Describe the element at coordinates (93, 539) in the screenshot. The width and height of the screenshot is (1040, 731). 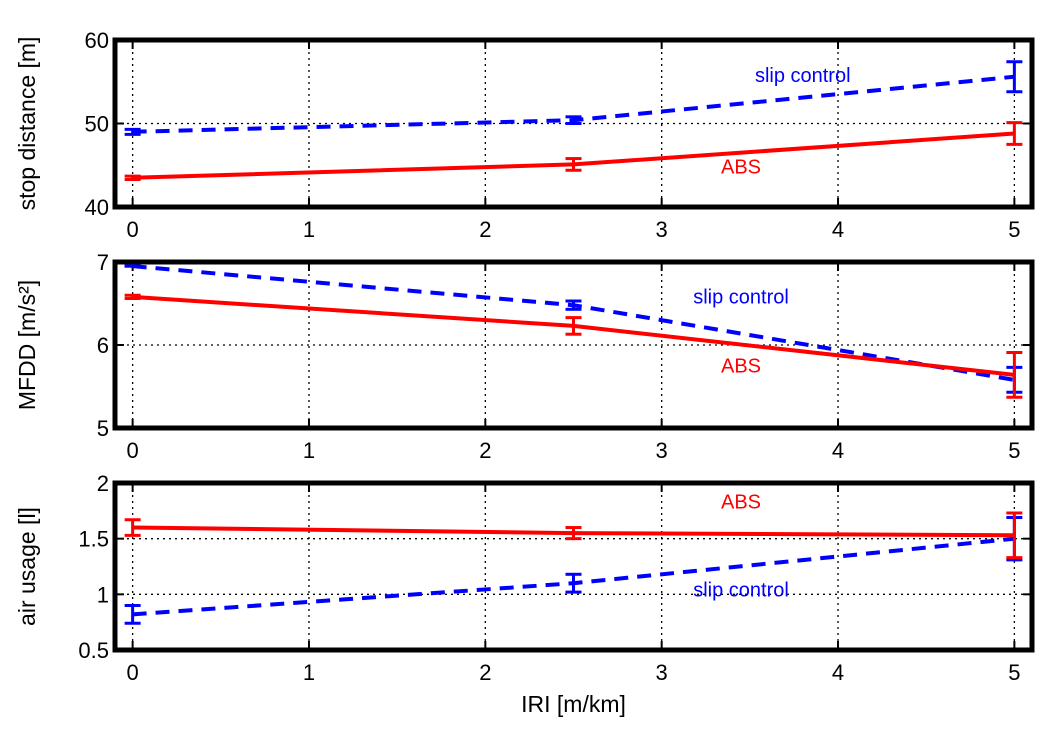
I see `y-tick-label: 1.5` at that location.